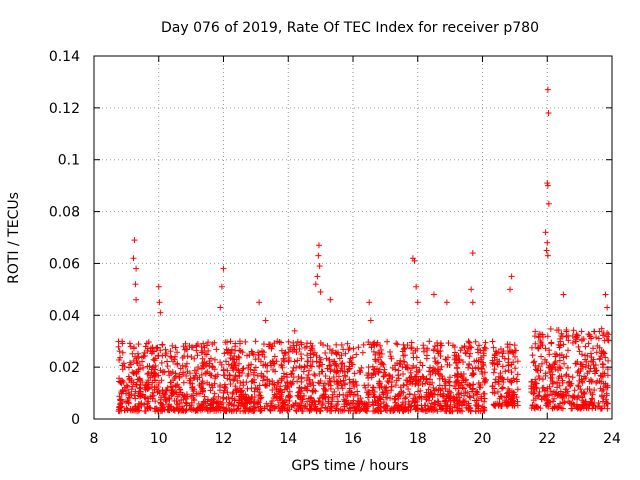 The width and height of the screenshot is (640, 480). I want to click on y-tick-label: 0.06, so click(64, 264).